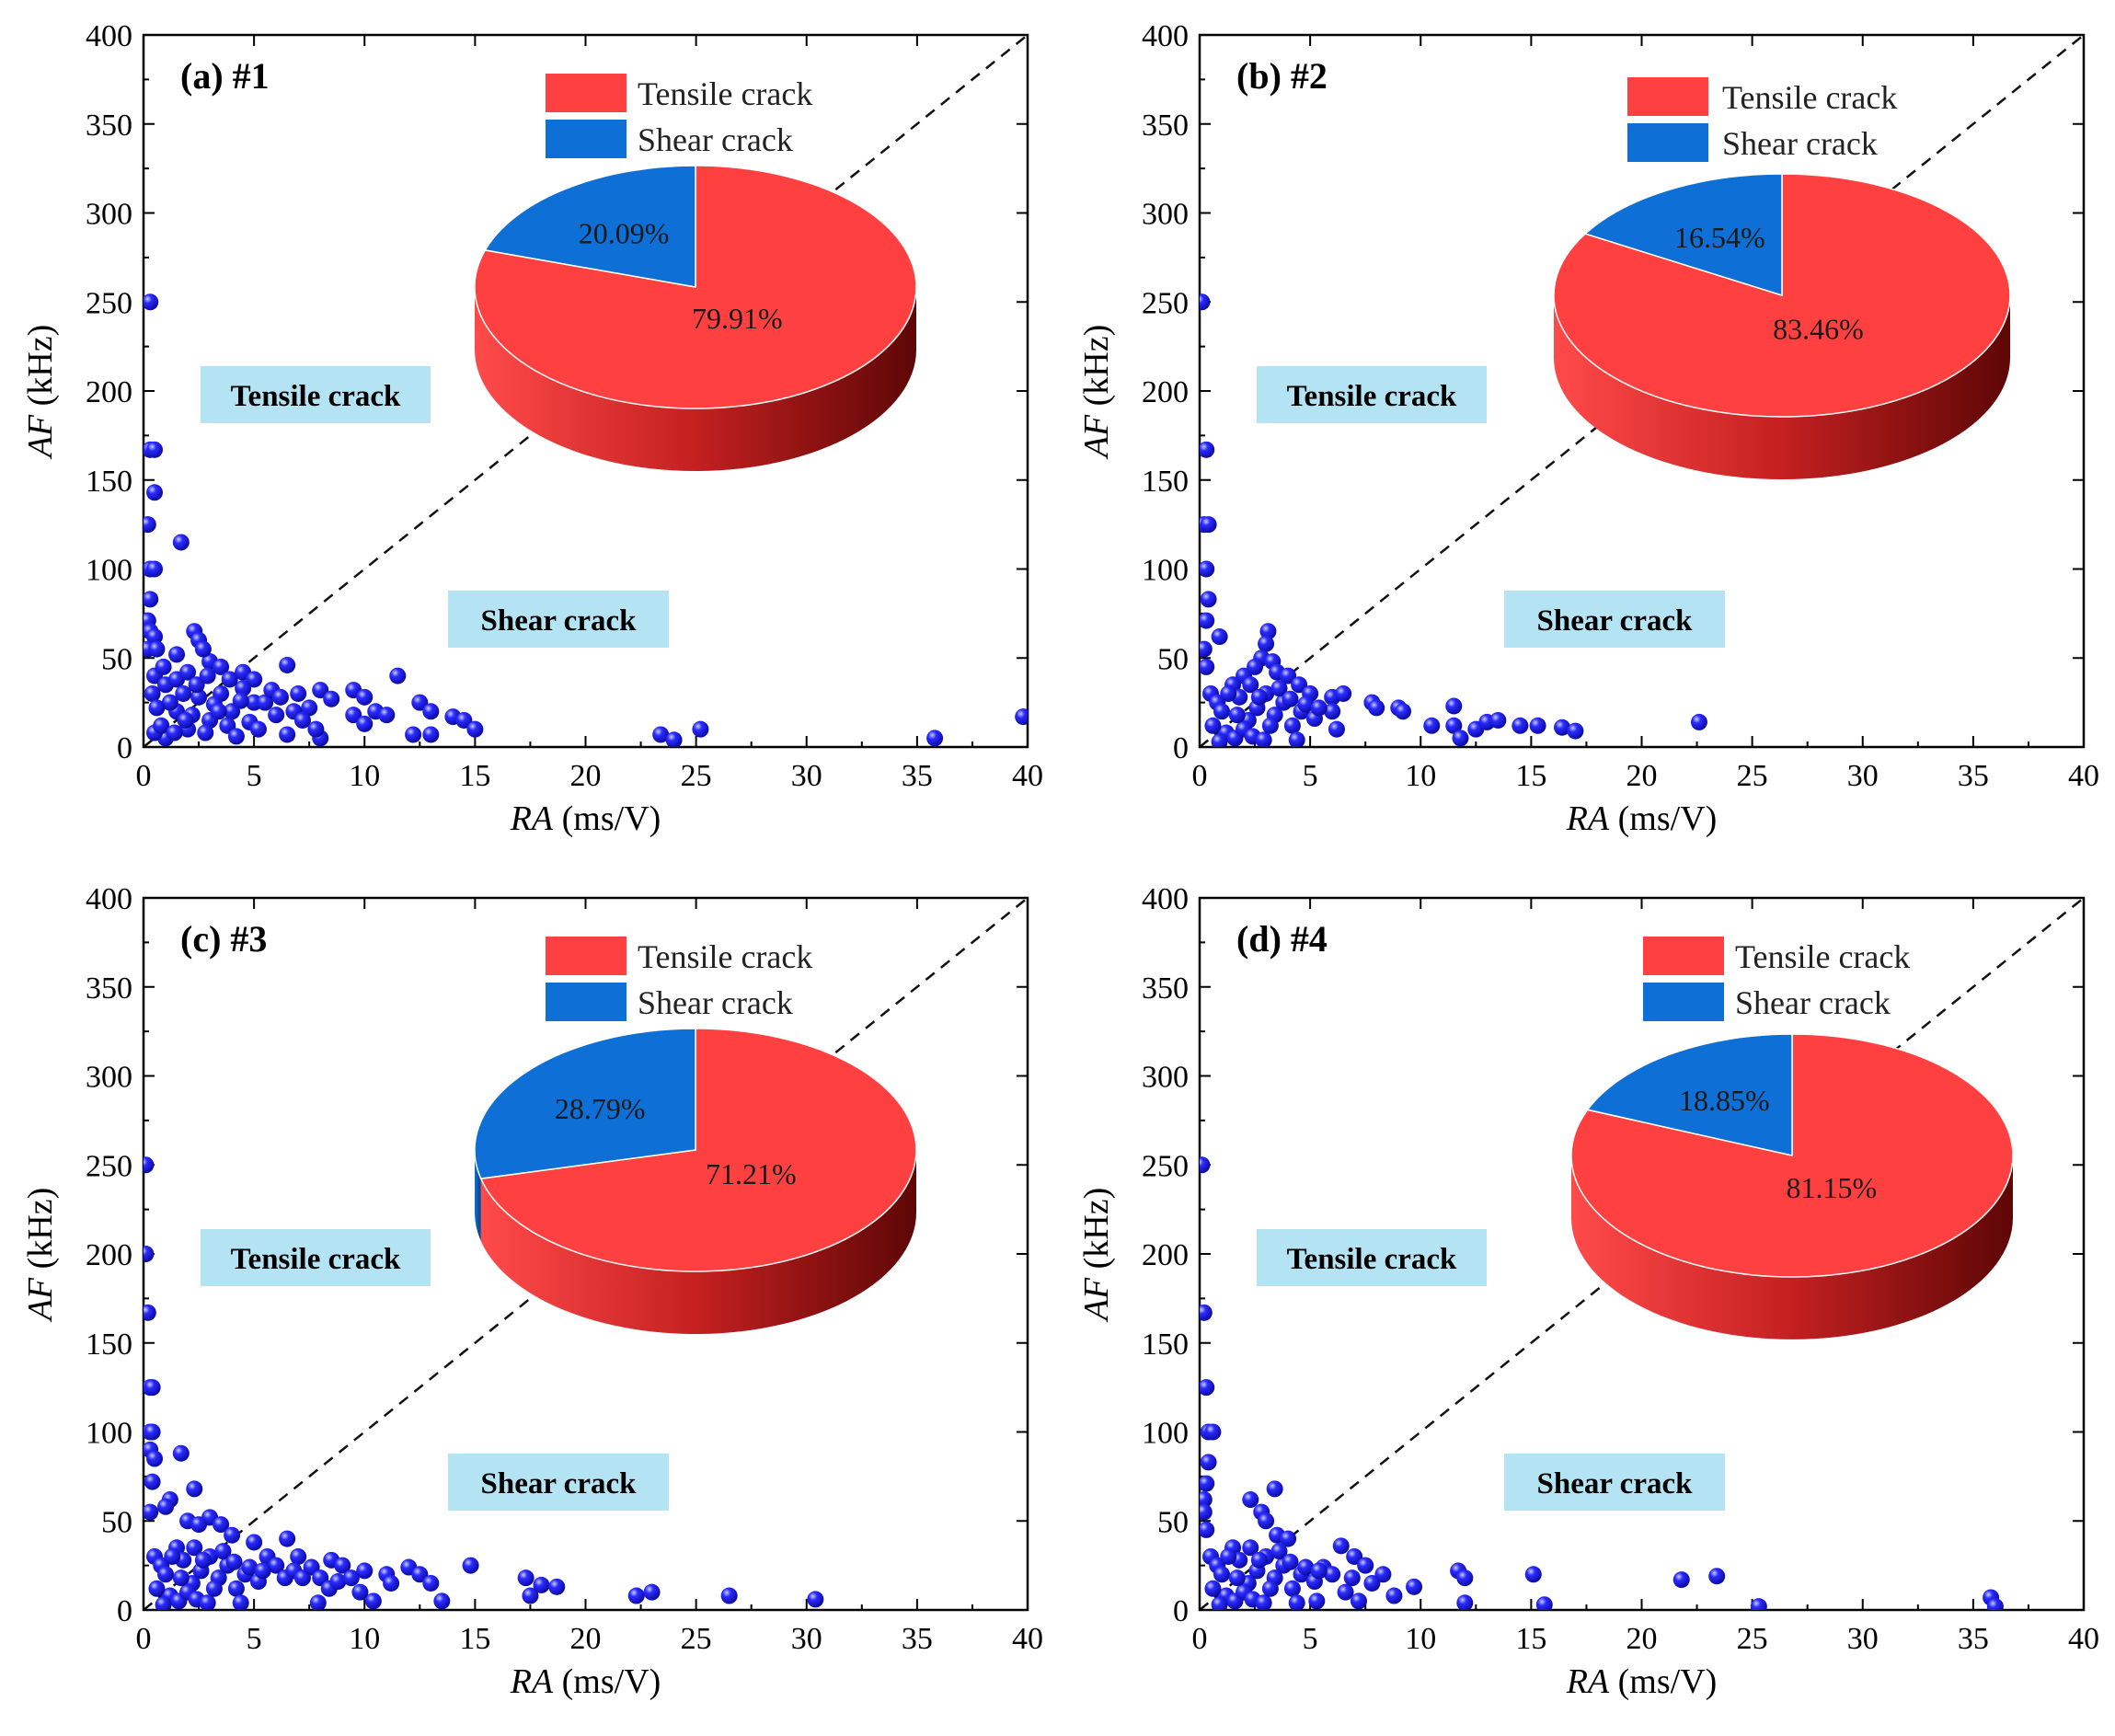 The height and width of the screenshot is (1736, 2115). I want to click on panel-title: (d) #4, so click(1282, 939).